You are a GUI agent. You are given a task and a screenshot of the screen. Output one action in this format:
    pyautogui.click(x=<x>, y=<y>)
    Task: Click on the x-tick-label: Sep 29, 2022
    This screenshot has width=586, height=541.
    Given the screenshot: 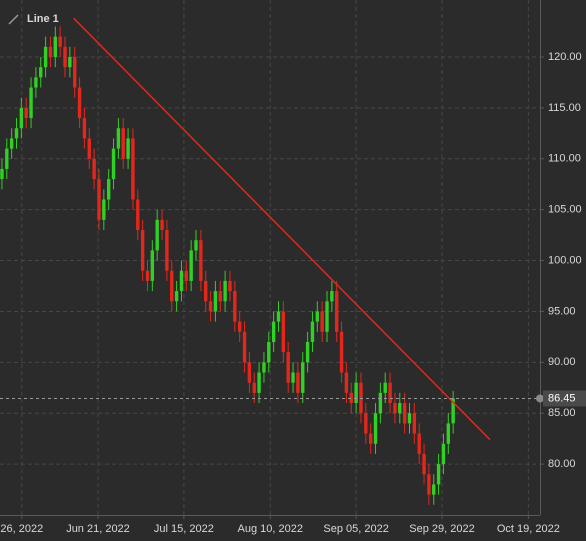 What is the action you would take?
    pyautogui.click(x=441, y=529)
    